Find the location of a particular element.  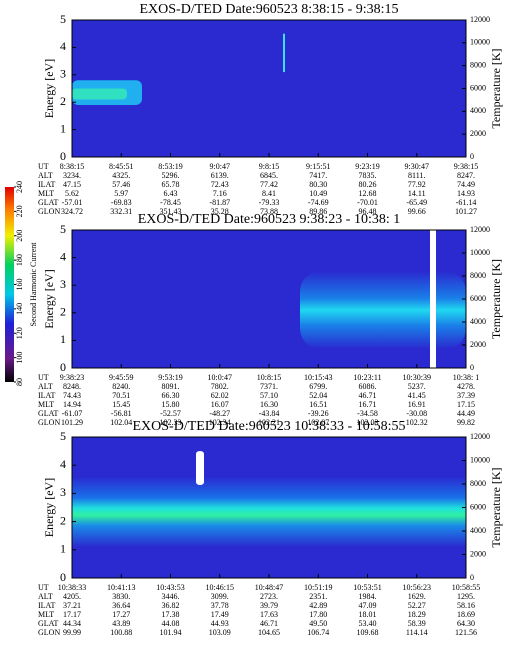

ephemeris-value: 42.89 is located at coordinates (318, 605).